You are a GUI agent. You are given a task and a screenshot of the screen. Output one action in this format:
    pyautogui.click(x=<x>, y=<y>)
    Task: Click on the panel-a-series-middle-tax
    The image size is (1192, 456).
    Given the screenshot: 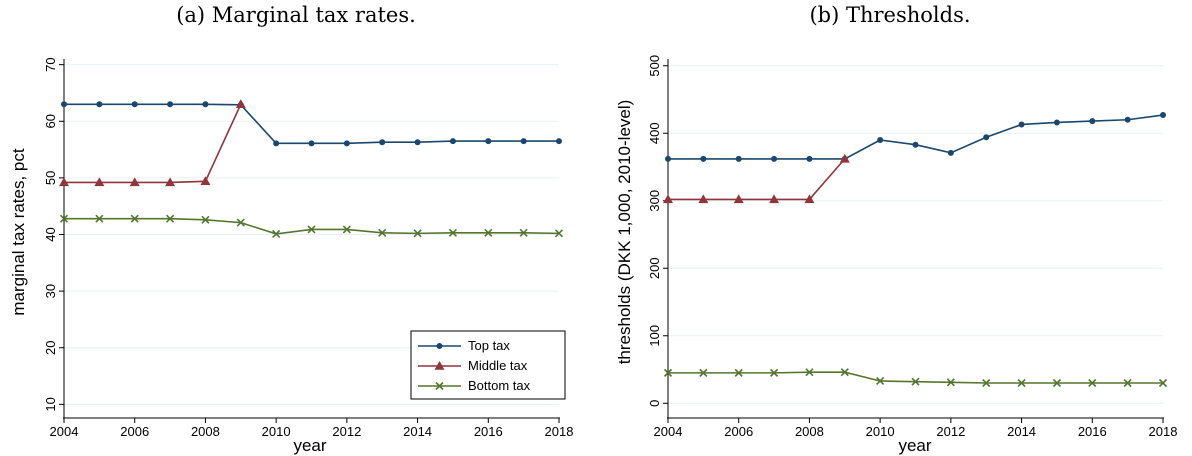 What is the action you would take?
    pyautogui.click(x=152, y=143)
    